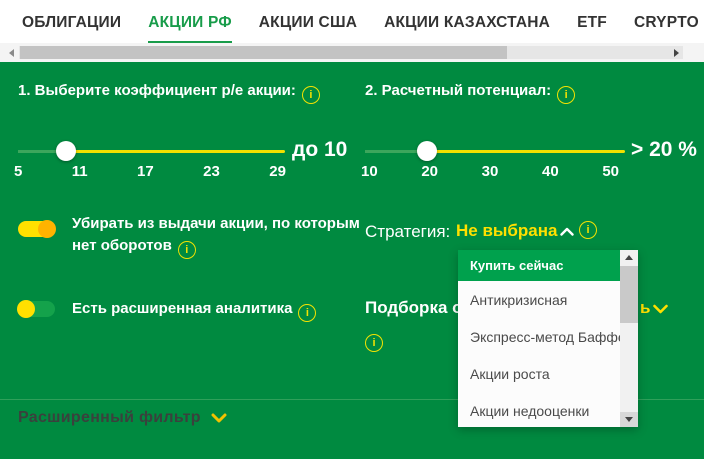  Describe the element at coordinates (42, 151) in the screenshot. I see `pe-slider-fill` at that location.